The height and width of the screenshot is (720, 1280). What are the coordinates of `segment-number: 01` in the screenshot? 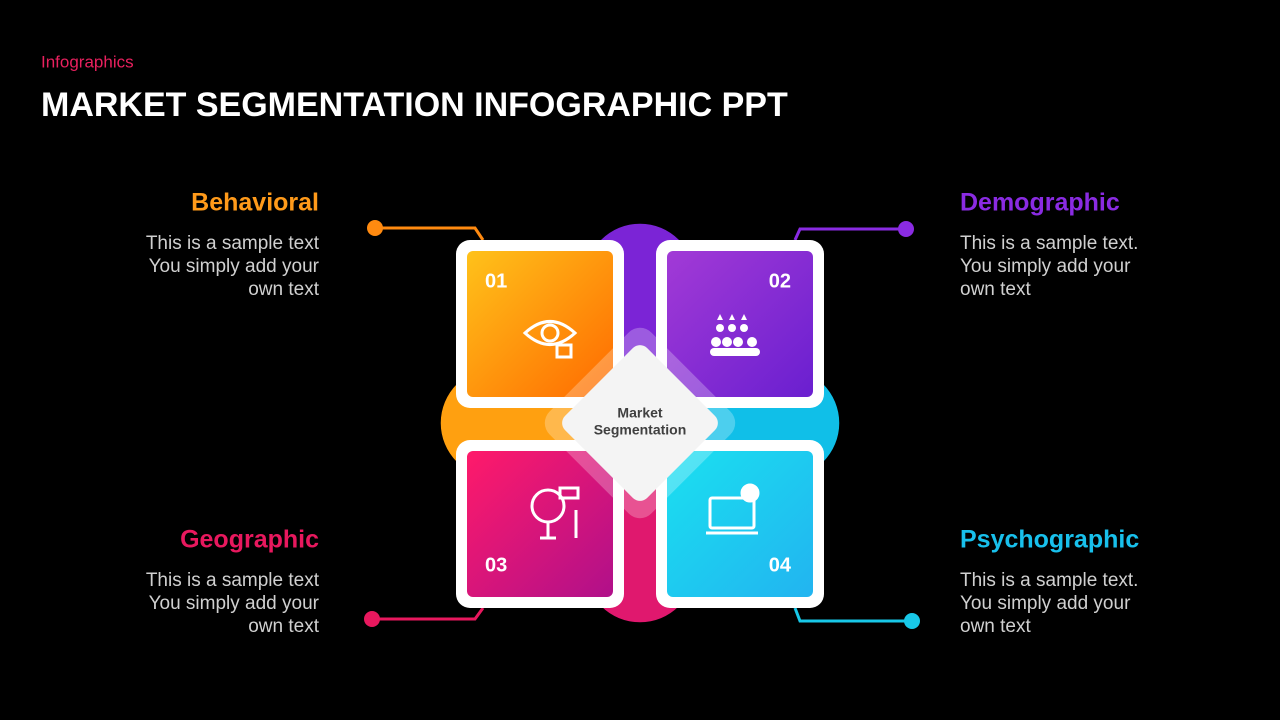 It's located at (496, 281).